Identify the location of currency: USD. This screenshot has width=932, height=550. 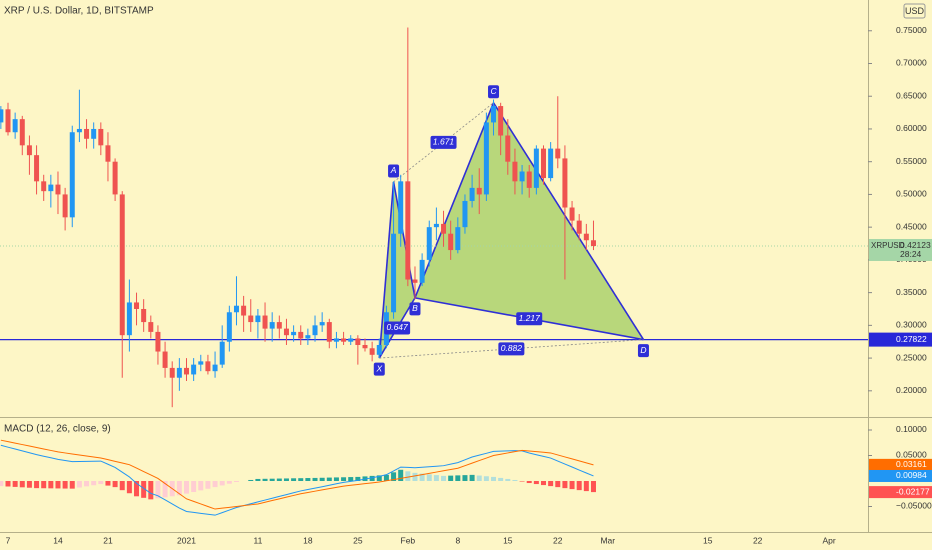
(915, 11).